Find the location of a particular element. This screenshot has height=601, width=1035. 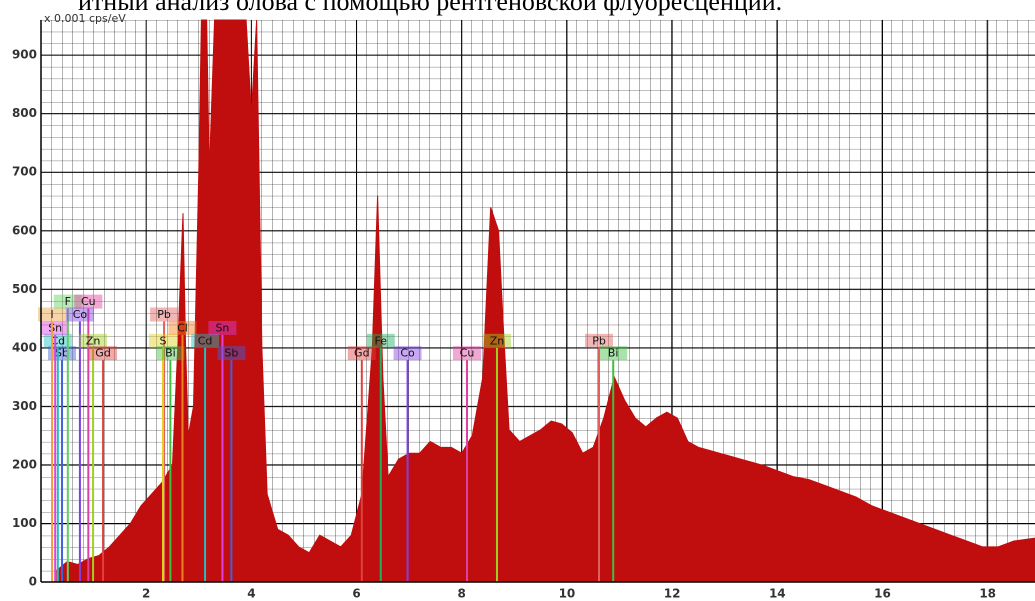

y-tick-label: 500 is located at coordinates (24, 289).